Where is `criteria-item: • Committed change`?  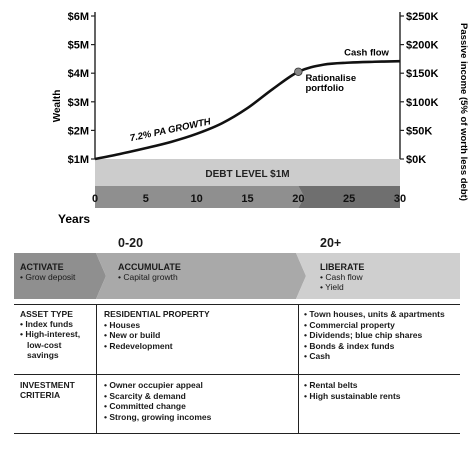 criteria-item: • Committed change is located at coordinates (145, 406).